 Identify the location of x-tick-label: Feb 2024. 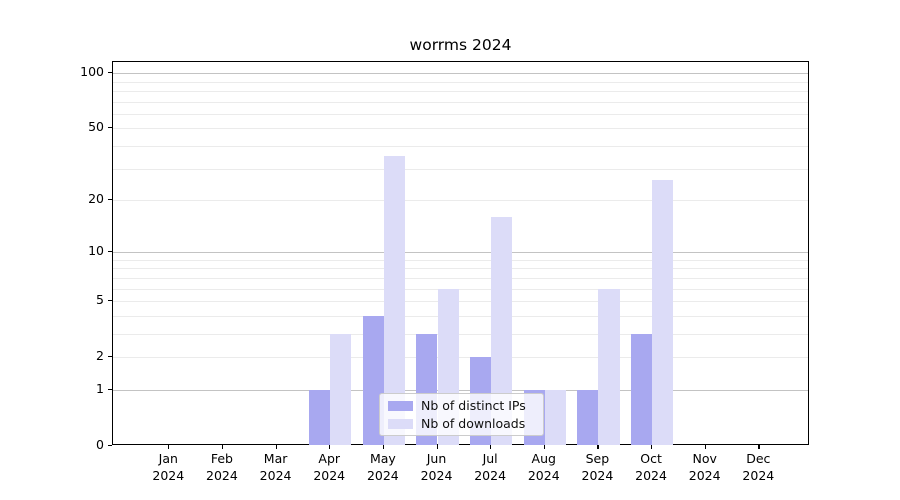
(222, 467).